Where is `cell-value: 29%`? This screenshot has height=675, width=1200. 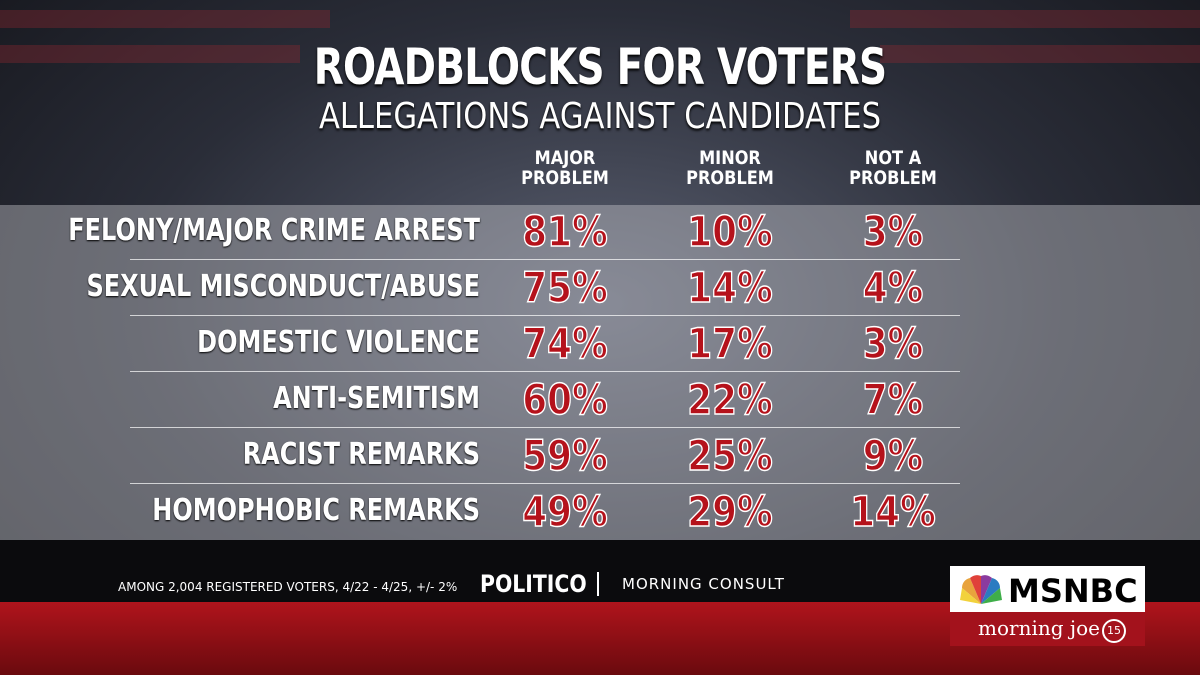 cell-value: 29% is located at coordinates (730, 511).